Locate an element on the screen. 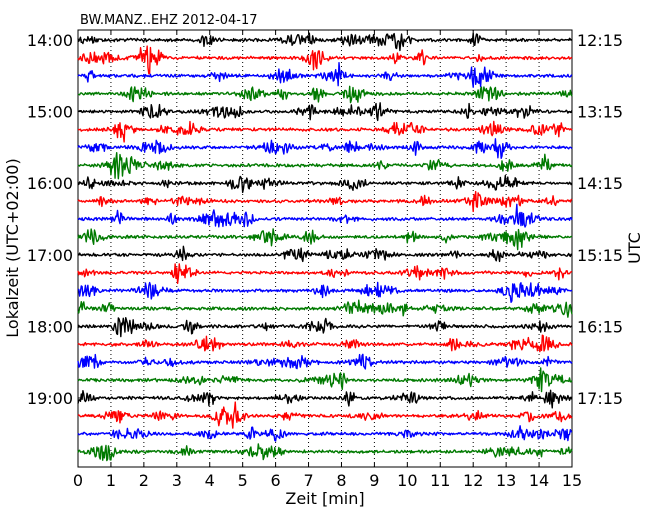 This screenshot has height=520, width=650. x-tick-label-5: 5 is located at coordinates (243, 480).